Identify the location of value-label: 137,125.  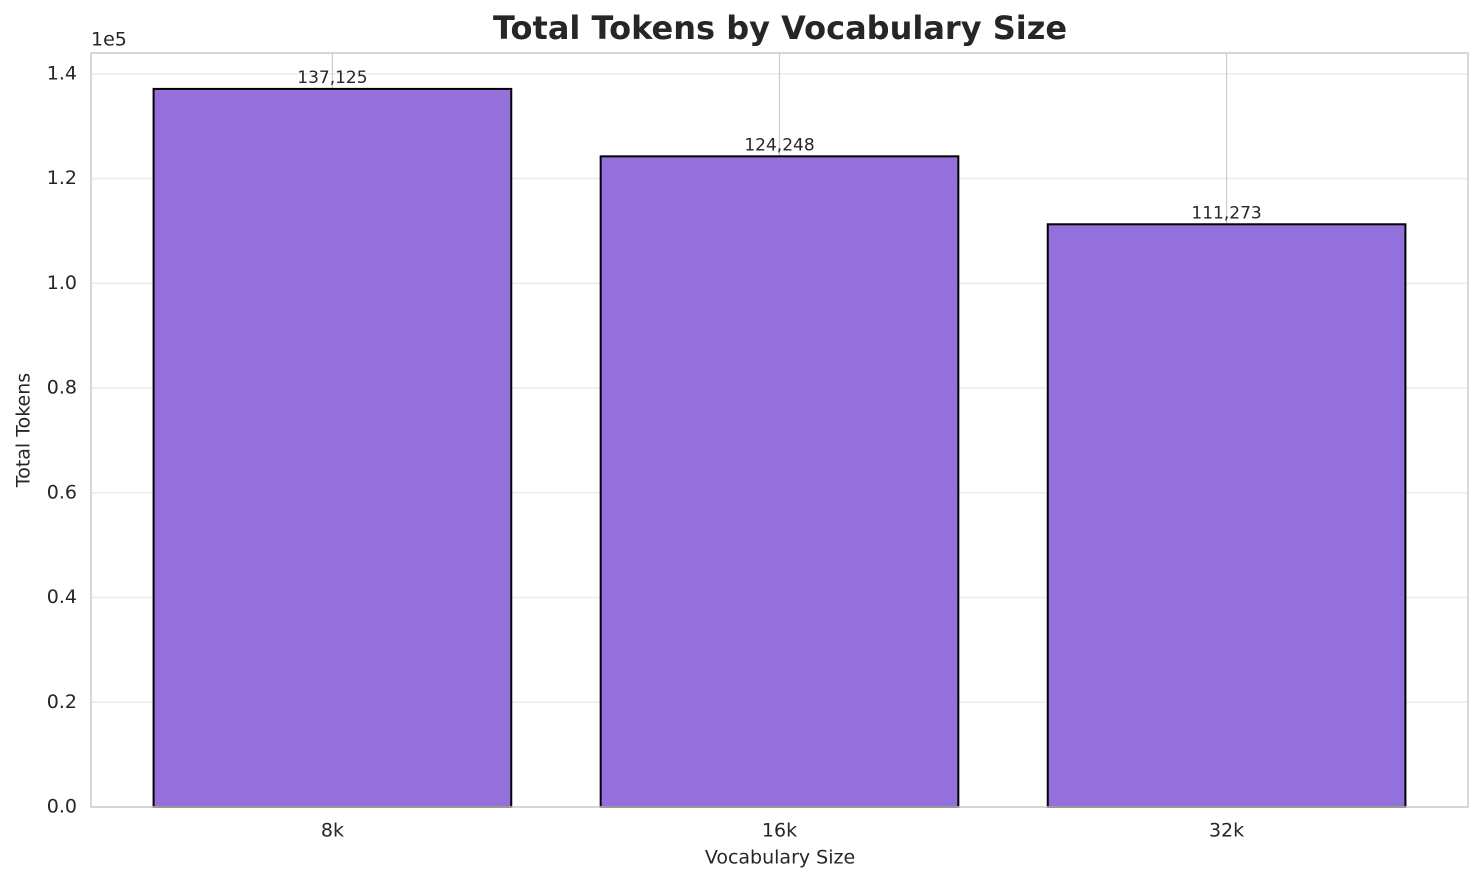
(332, 78).